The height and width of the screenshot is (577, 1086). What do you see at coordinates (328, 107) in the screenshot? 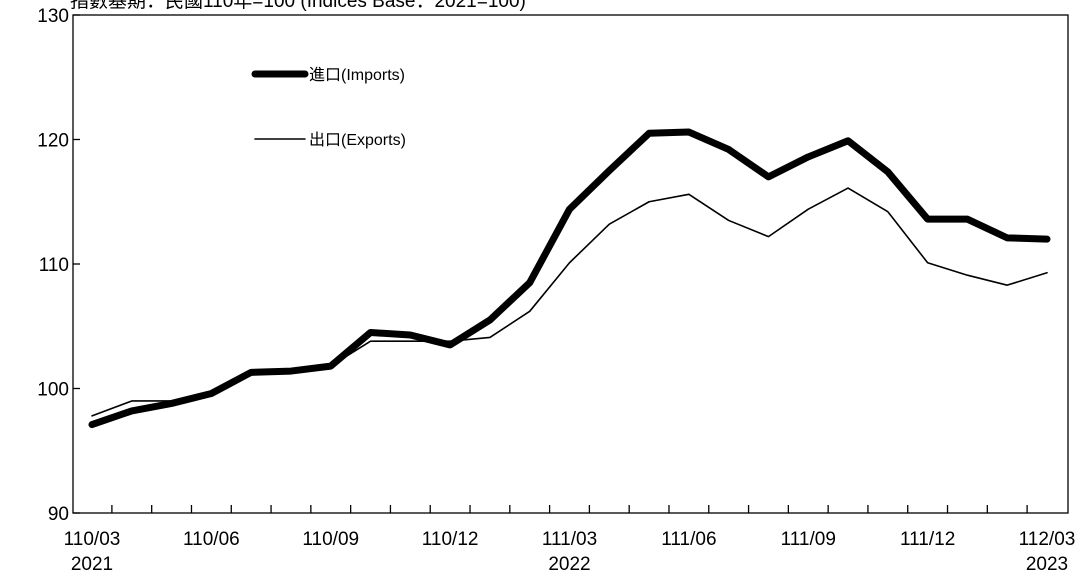
I see `legend: 進口(Imports) 出口(Exports)` at bounding box center [328, 107].